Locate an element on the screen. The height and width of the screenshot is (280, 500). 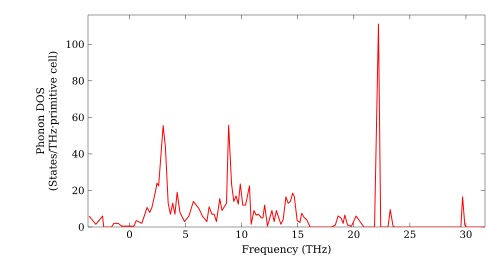
x-axis-title: Frequency (THz) is located at coordinates (286, 250).